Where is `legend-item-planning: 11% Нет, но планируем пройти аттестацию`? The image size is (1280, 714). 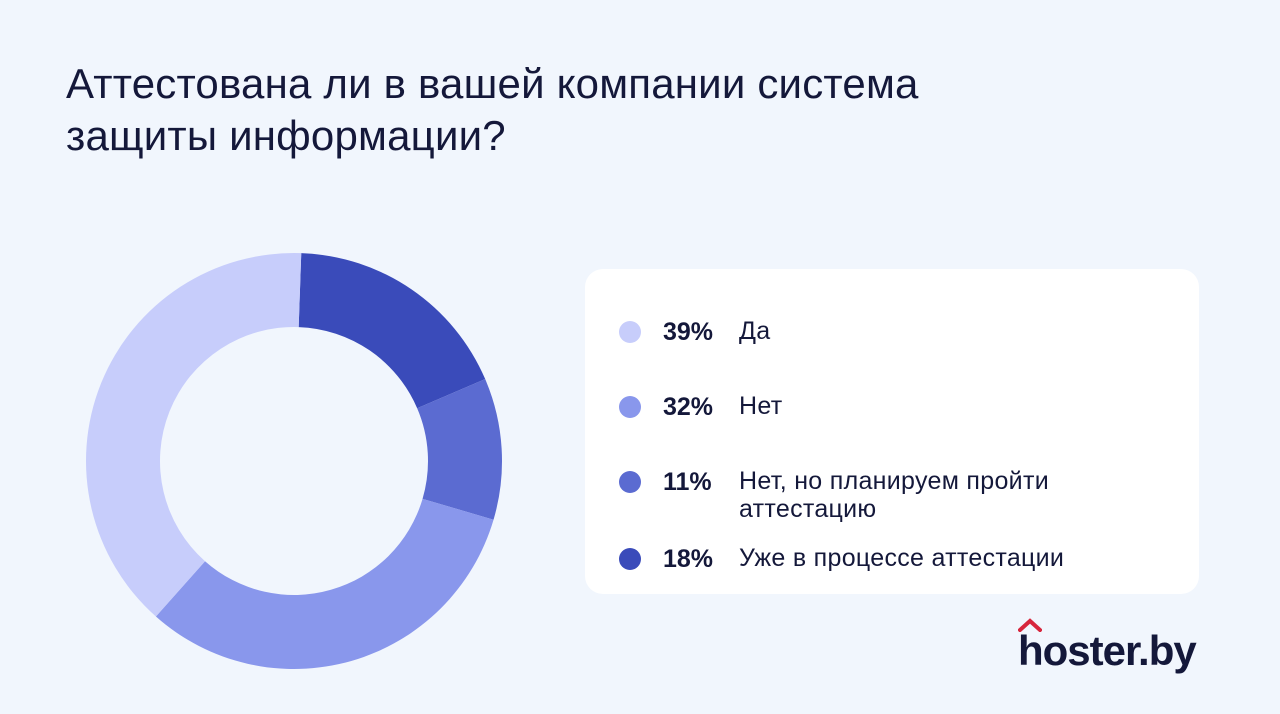
legend-item-planning: 11% Нет, но планируем пройти аттестацию is located at coordinates (899, 479).